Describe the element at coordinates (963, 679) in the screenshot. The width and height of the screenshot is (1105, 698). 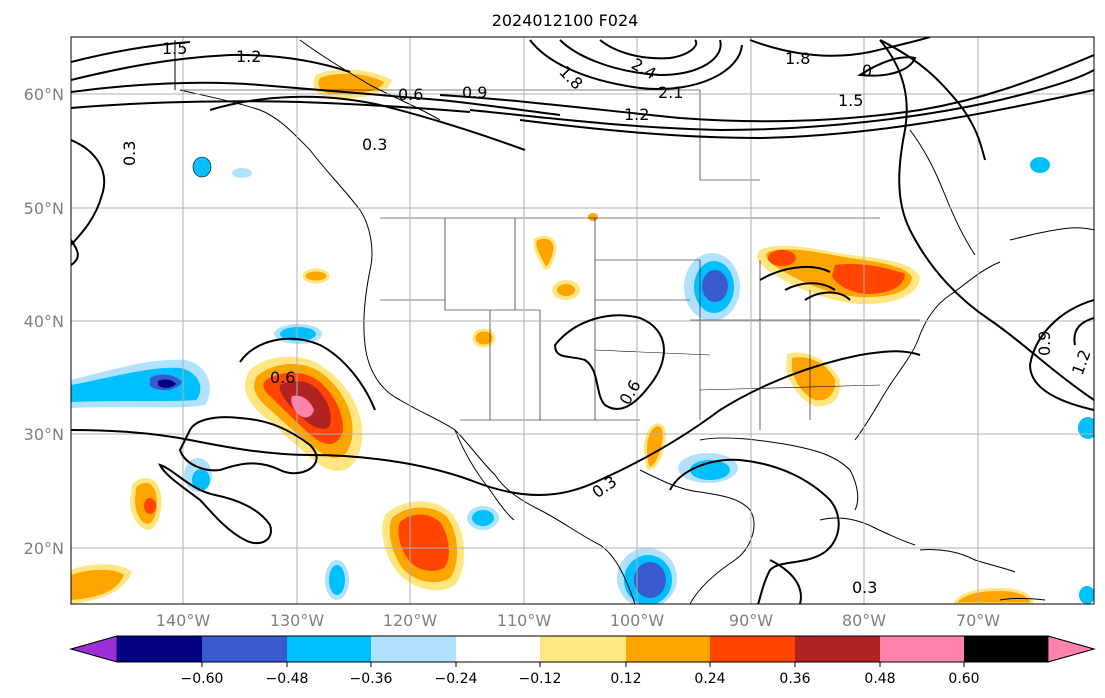
I see `colorbar-tick-label: 0.60` at that location.